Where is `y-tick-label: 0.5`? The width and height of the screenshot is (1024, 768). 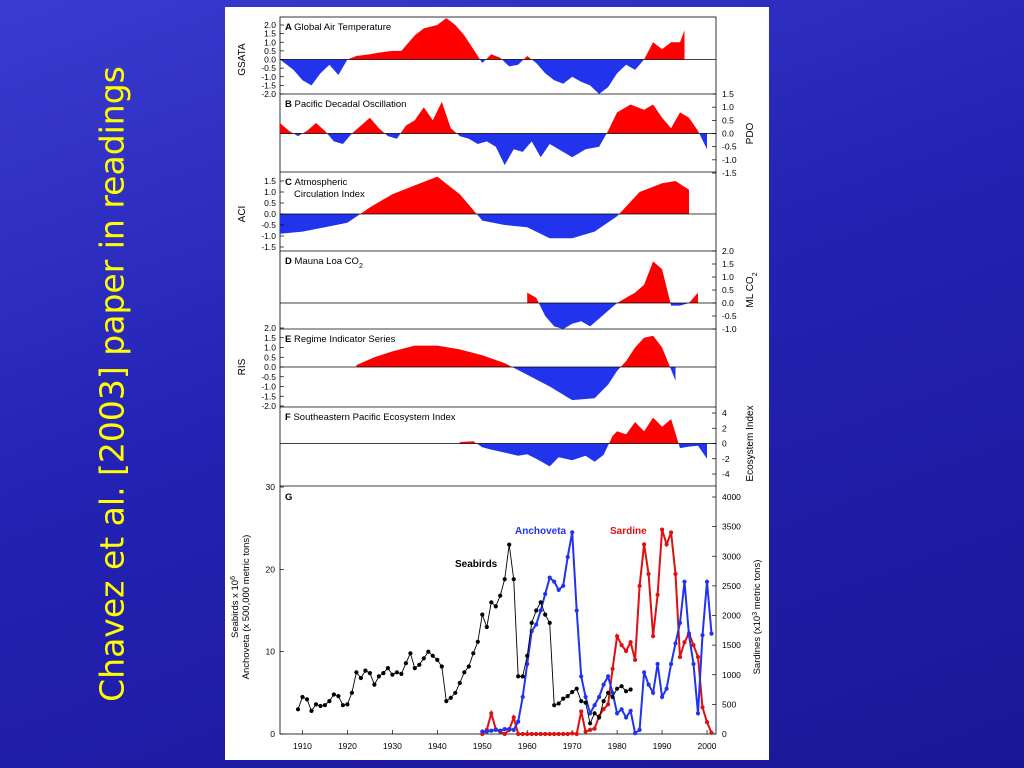
y-tick-label: 0.5 is located at coordinates (728, 290).